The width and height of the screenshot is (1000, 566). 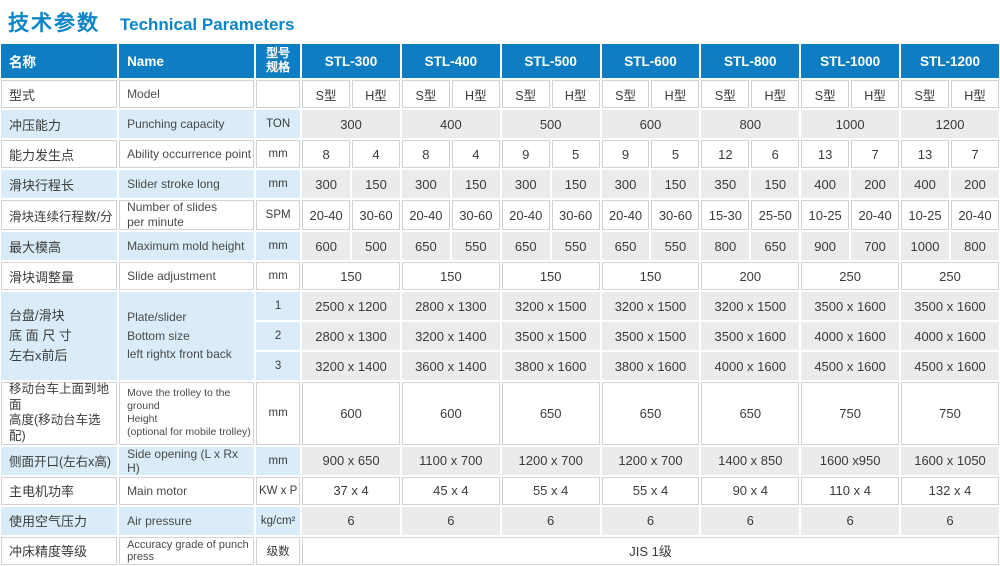 I want to click on unit-cell: SPM, so click(x=278, y=215).